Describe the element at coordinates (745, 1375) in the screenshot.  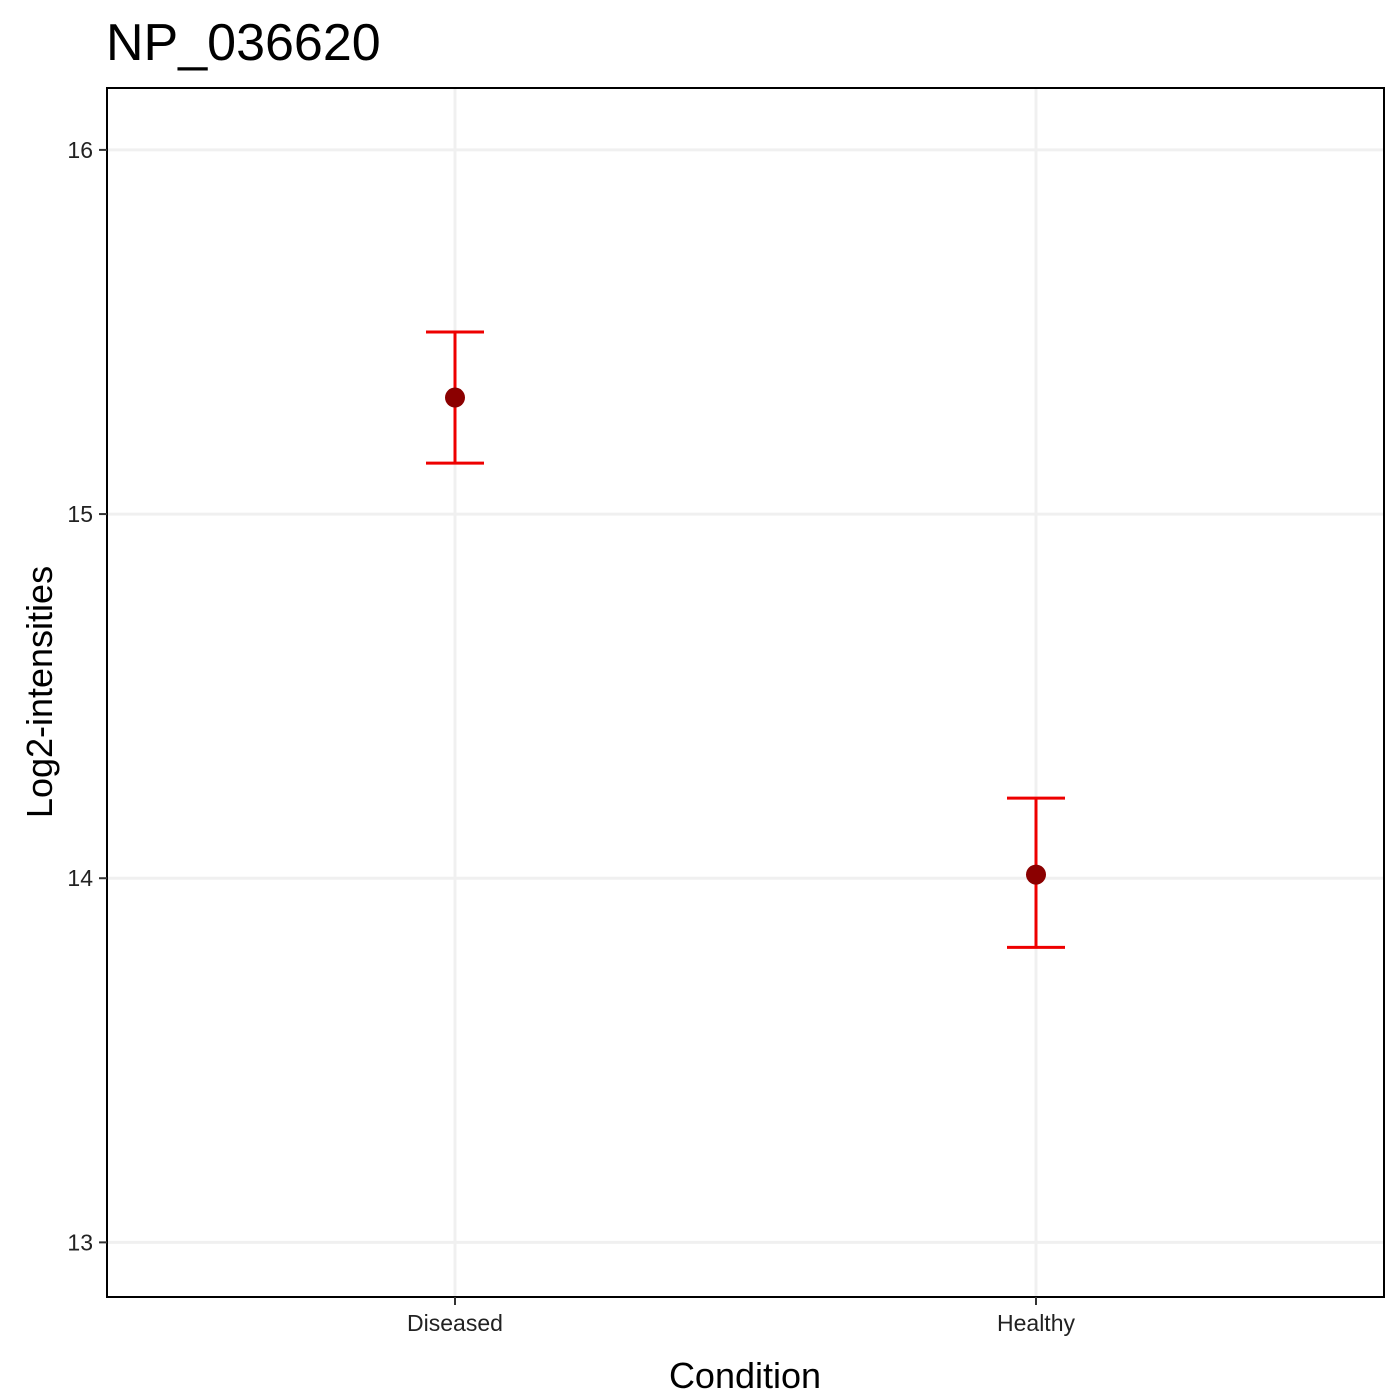
I see `x-axis-title: Condition` at that location.